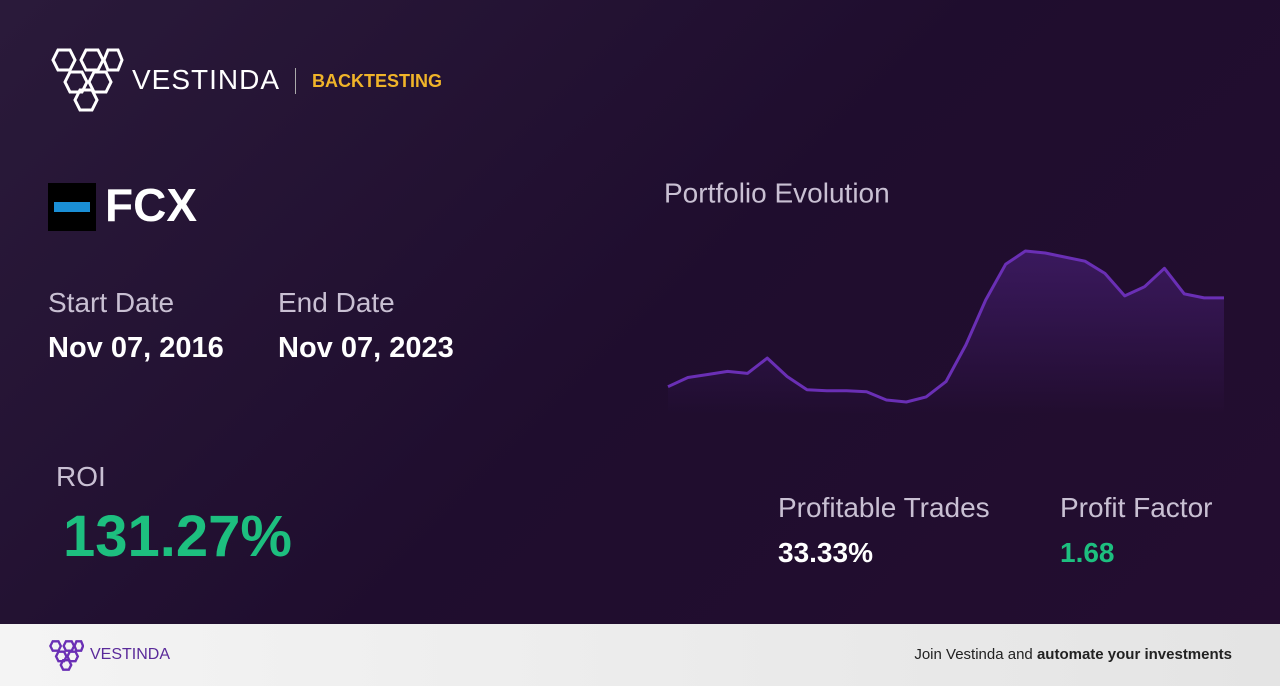  I want to click on divider, so click(295, 81).